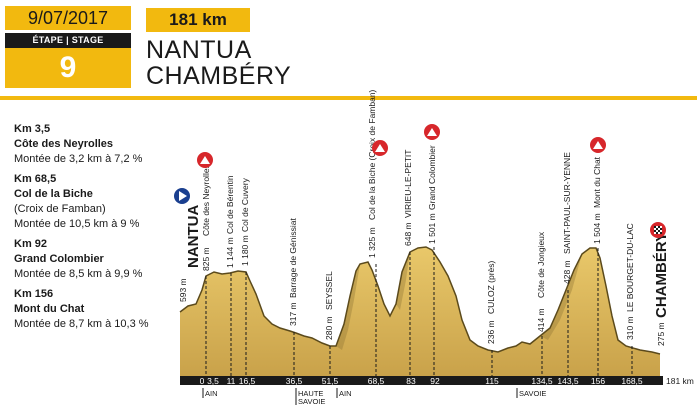 The height and width of the screenshot is (405, 697). I want to click on altitude-label: 1 501 m, so click(432, 228).